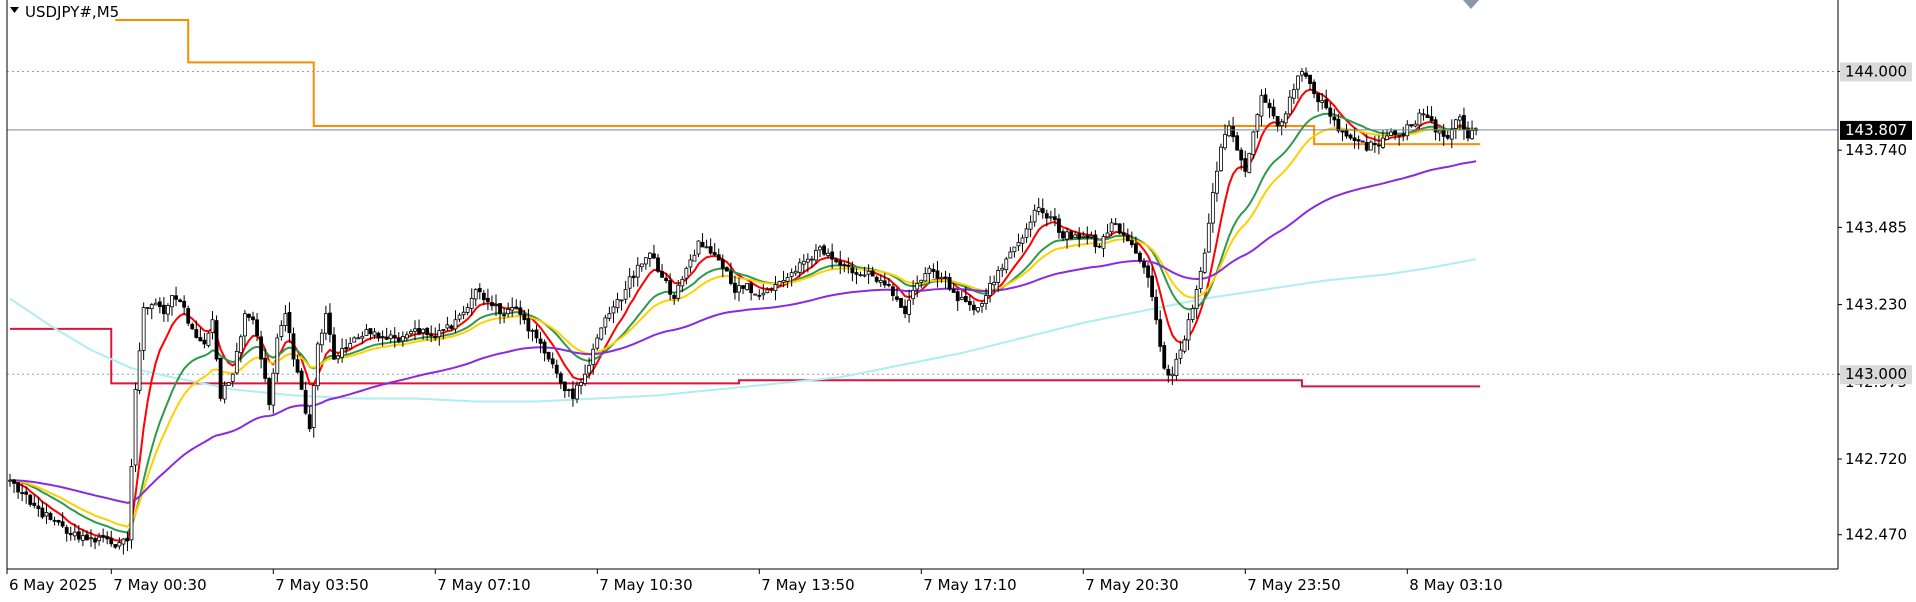  What do you see at coordinates (1876, 130) in the screenshot?
I see `current-price-tag-bg` at bounding box center [1876, 130].